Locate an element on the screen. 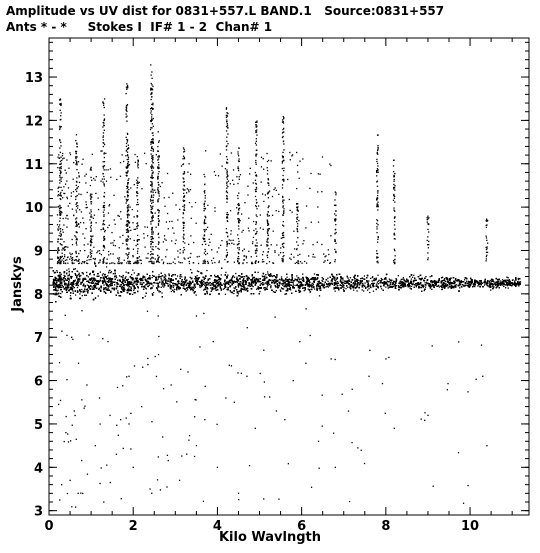 This screenshot has width=540, height=553. y-tick-label: 9 is located at coordinates (38, 251).